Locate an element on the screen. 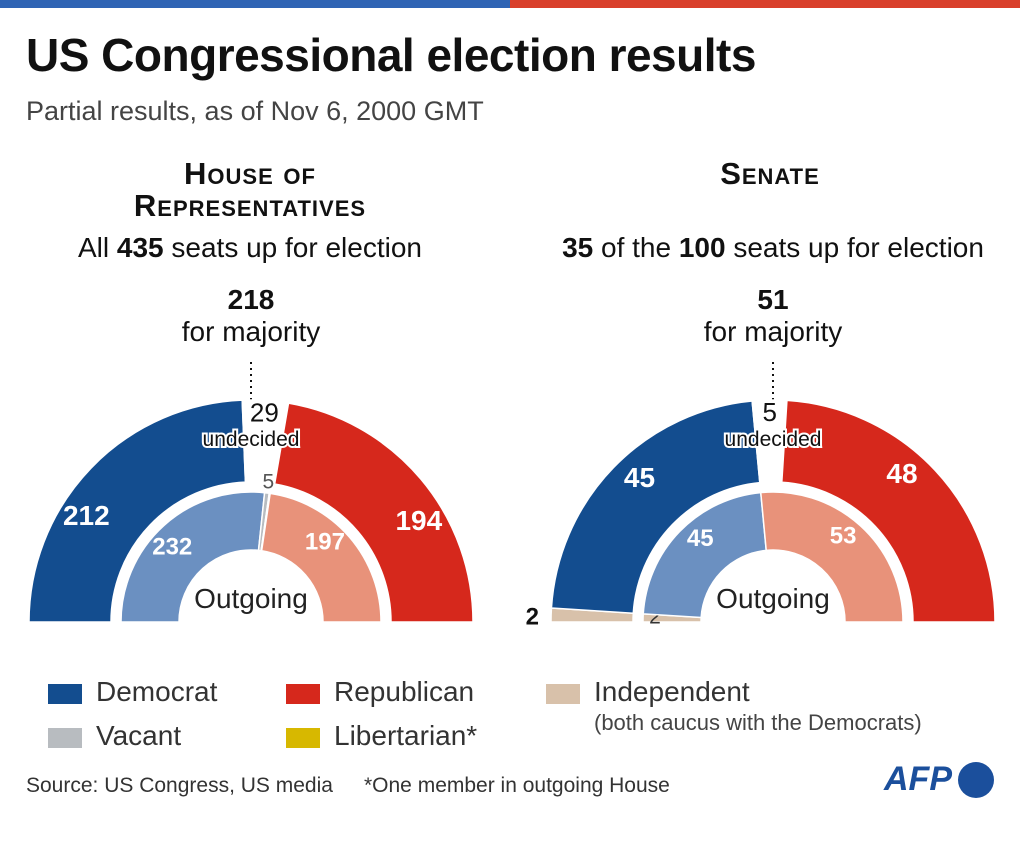 This screenshot has height=848, width=1020. legend-vacant: Vacant is located at coordinates (114, 736).